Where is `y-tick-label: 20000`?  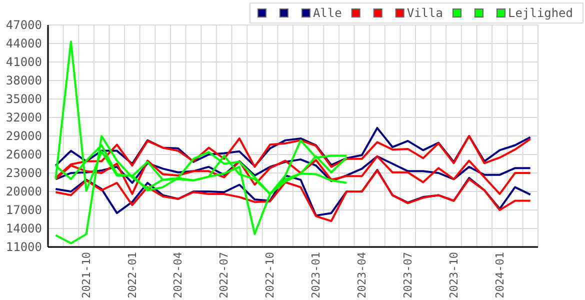 y-tick-label: 20000 is located at coordinates (24, 191).